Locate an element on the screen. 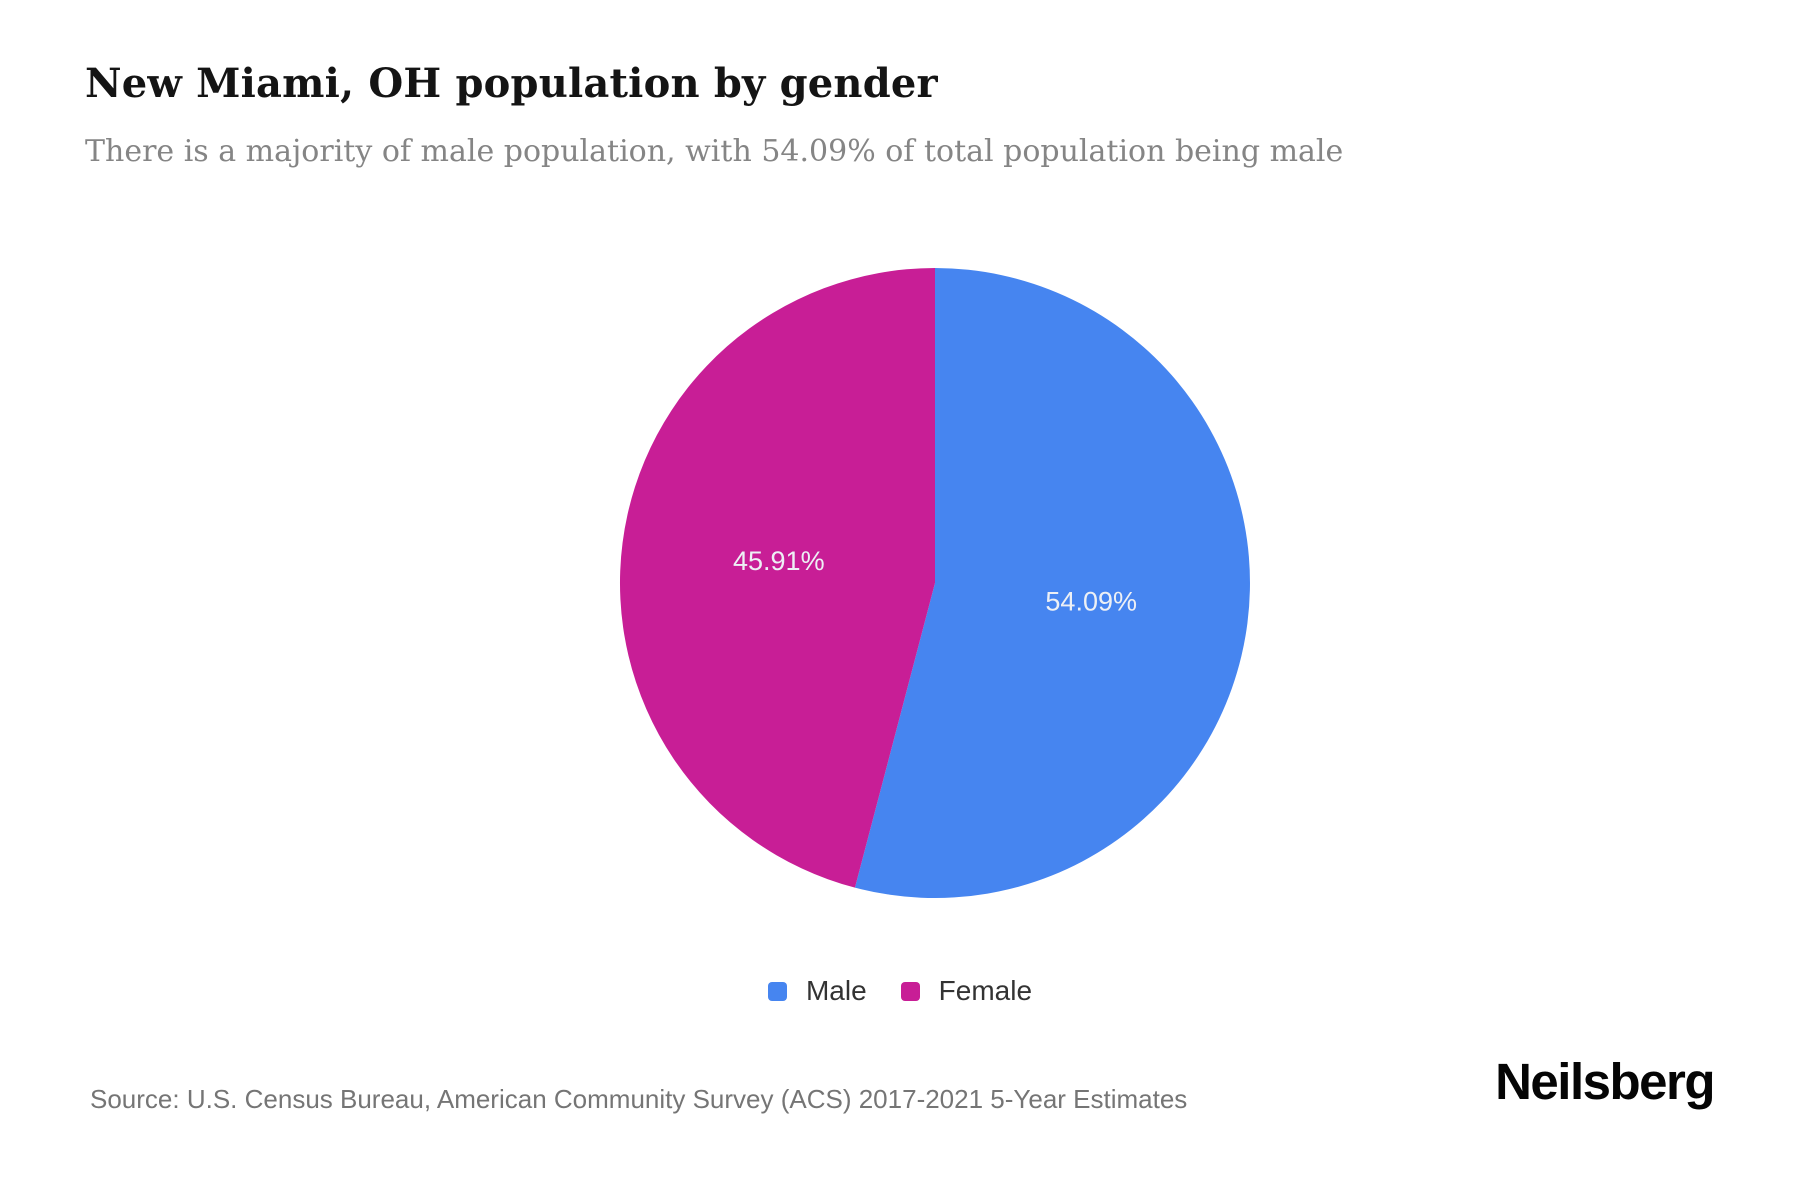 The width and height of the screenshot is (1800, 1200). legend-swatch-female is located at coordinates (910, 991).